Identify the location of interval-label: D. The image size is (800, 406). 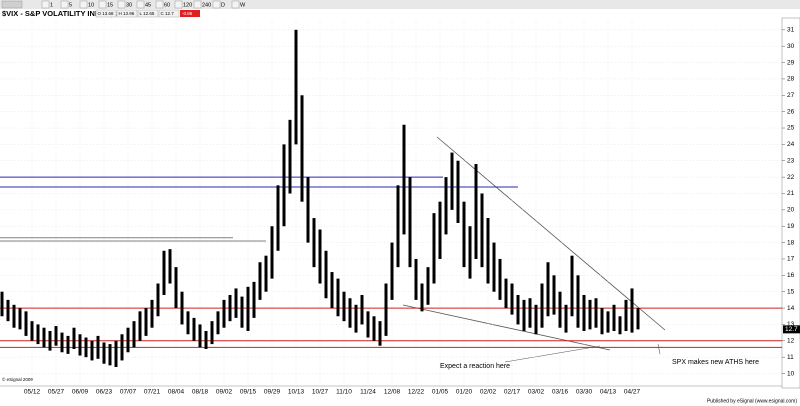
(223, 5).